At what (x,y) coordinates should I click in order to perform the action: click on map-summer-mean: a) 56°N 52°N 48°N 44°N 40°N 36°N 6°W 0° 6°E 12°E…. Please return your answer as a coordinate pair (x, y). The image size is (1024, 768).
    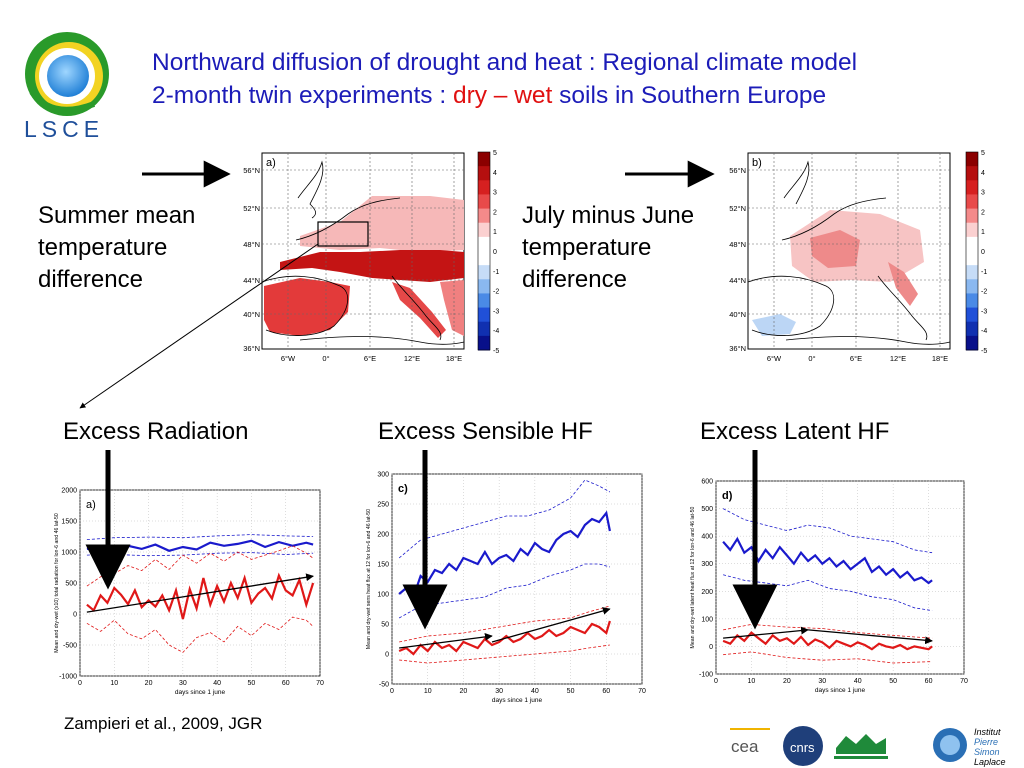
    Looking at the image, I should click on (371, 256).